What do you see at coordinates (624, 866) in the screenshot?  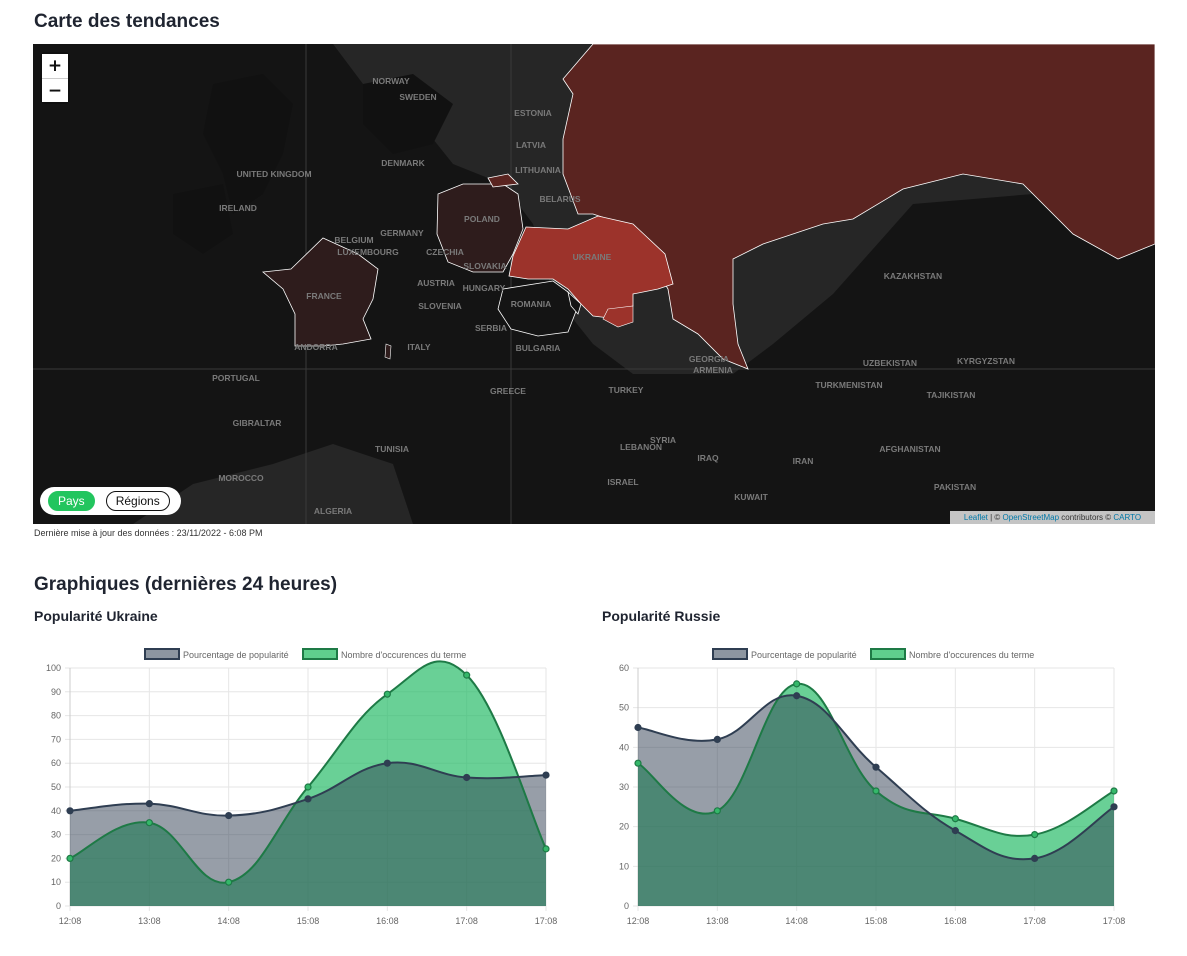 I see `y-tick-label: 10` at bounding box center [624, 866].